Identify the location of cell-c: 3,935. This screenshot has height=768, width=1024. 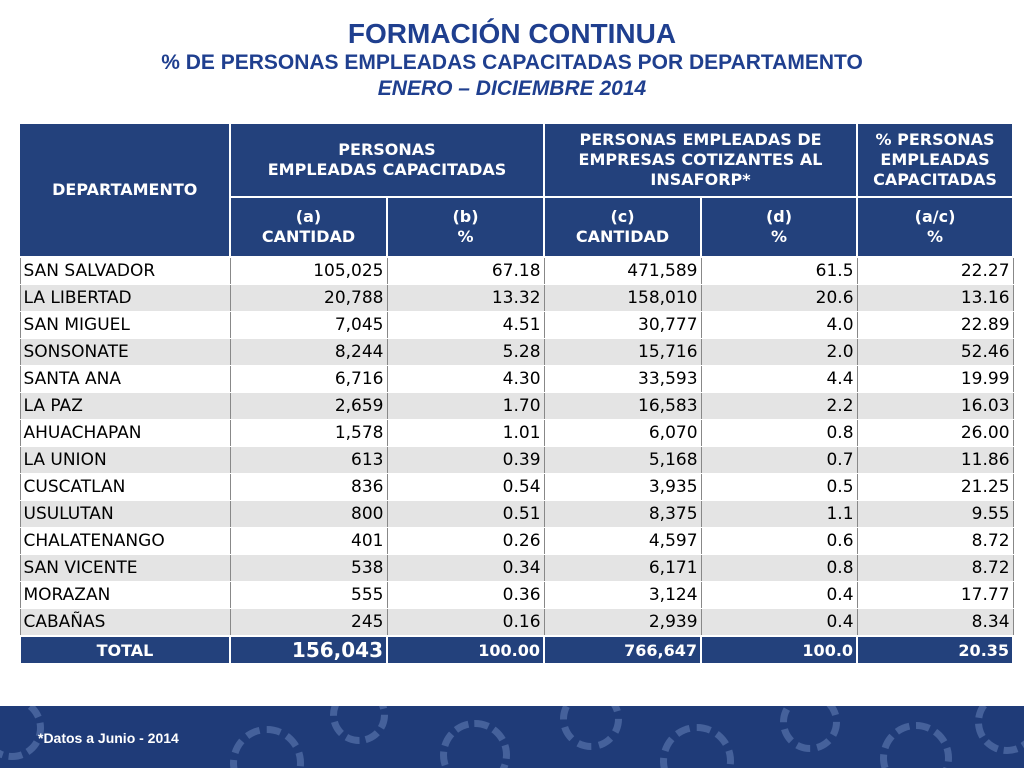
(622, 487).